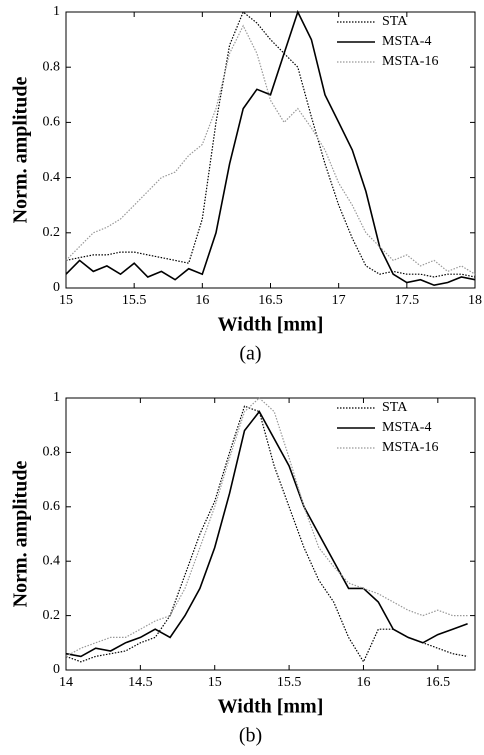 This screenshot has width=484, height=755. Describe the element at coordinates (407, 300) in the screenshot. I see `x-tick-label: 17.5` at that location.